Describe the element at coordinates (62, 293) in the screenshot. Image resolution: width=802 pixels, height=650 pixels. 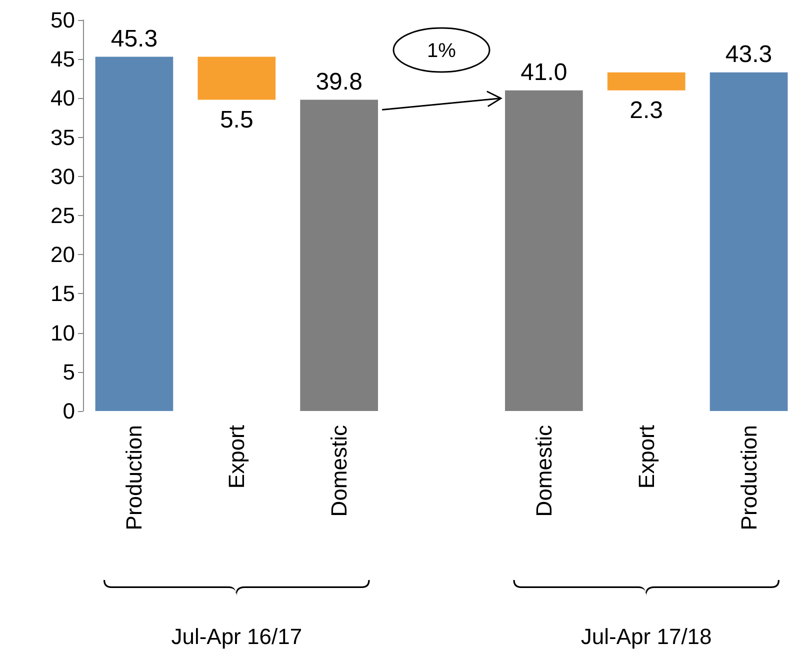
I see `y-tick-label: 15` at that location.